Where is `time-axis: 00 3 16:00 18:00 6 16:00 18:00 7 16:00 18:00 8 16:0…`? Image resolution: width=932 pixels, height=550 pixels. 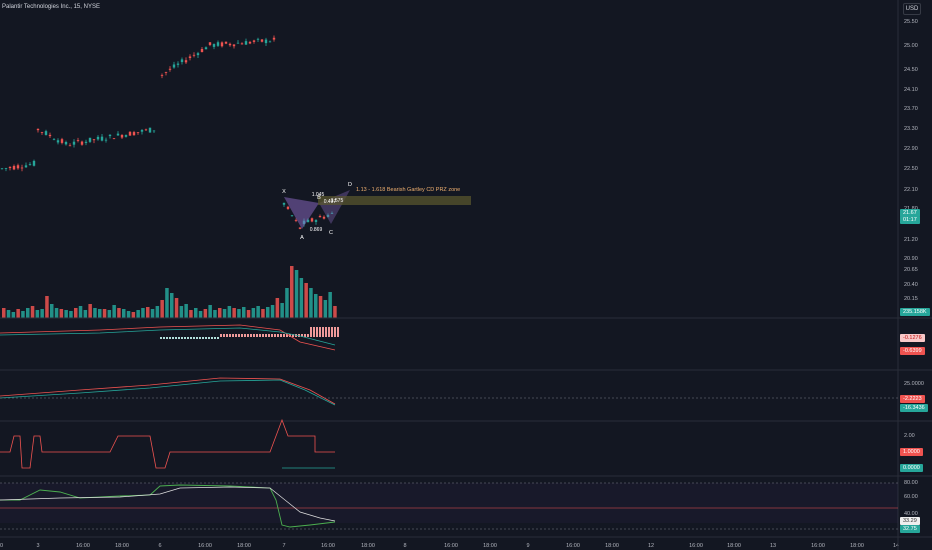
time-axis: 00 3 16:00 18:00 6 16:00 18:00 7 16:00 18:00 8 16:0… is located at coordinates (449, 546).